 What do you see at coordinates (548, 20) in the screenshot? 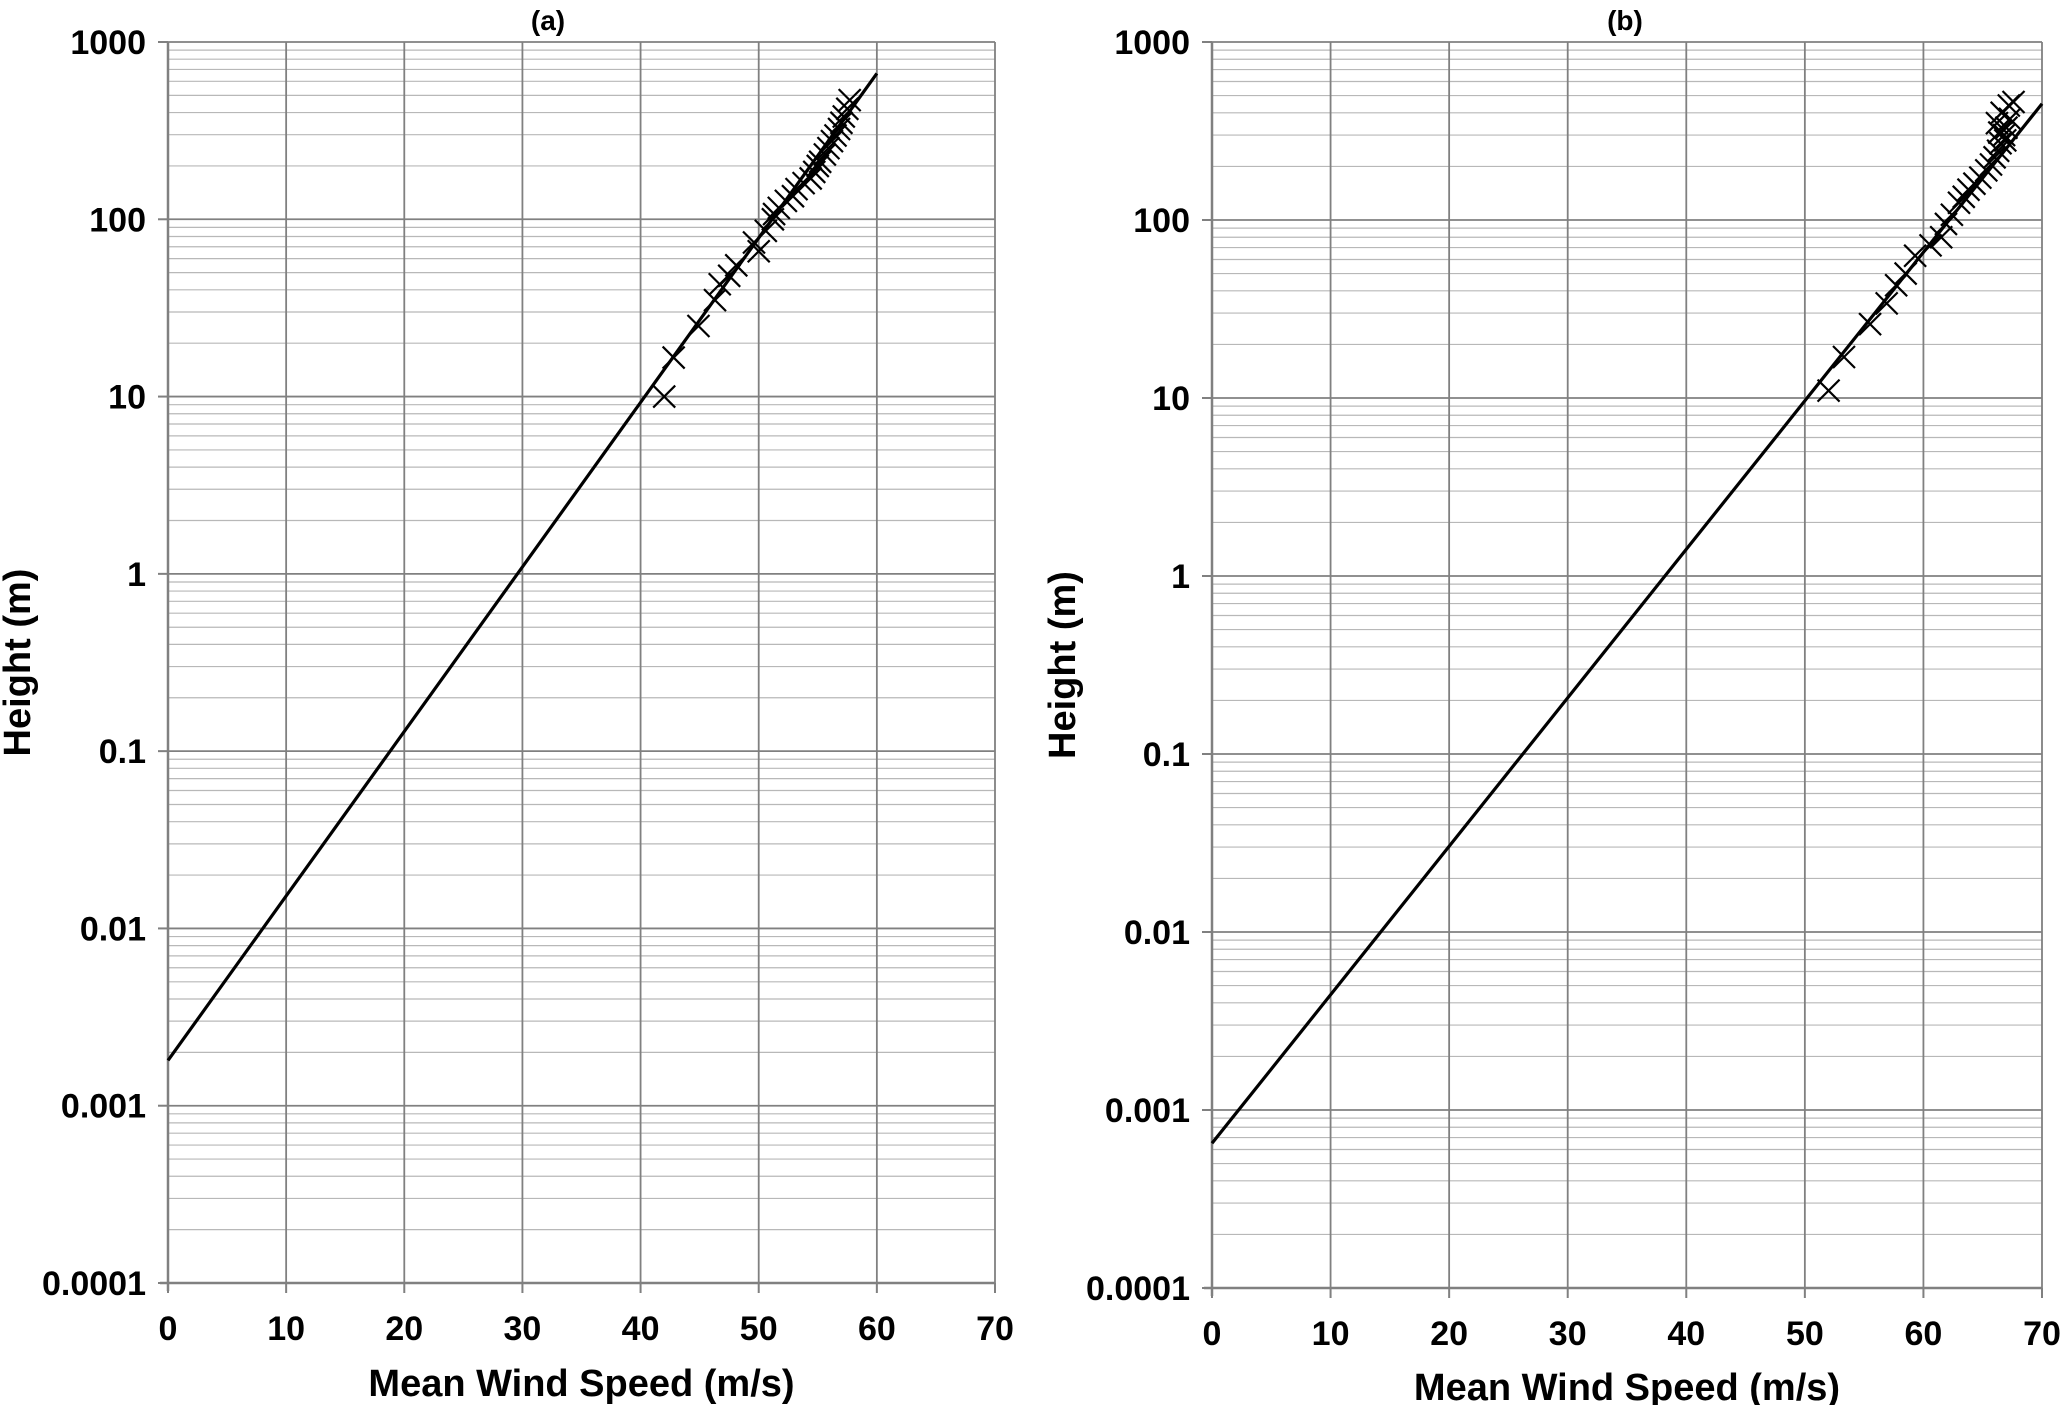
I see `panel-title: (a)` at bounding box center [548, 20].